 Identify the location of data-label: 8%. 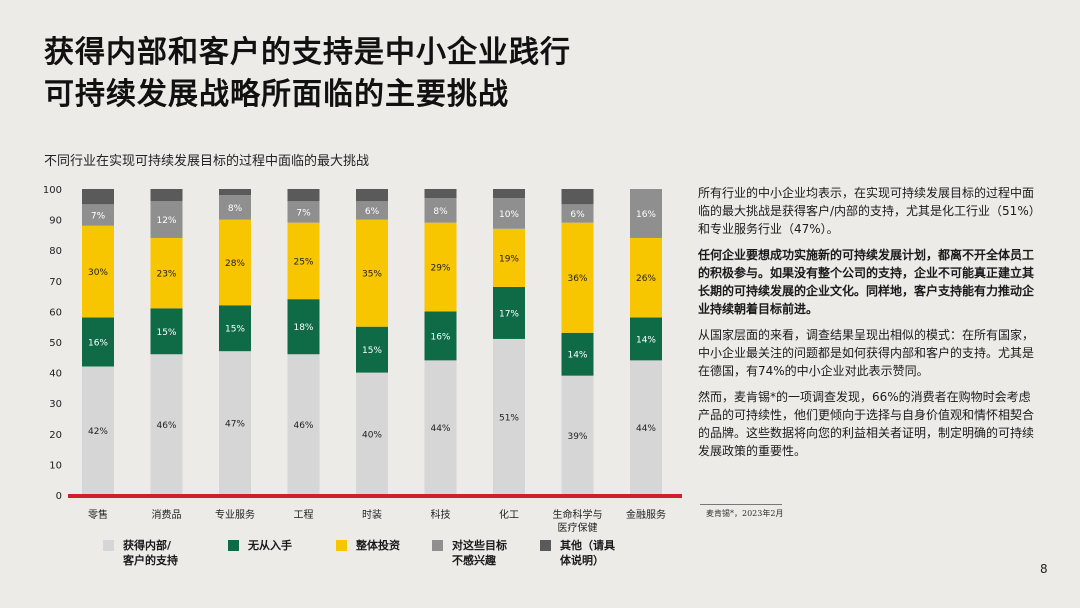
(235, 209).